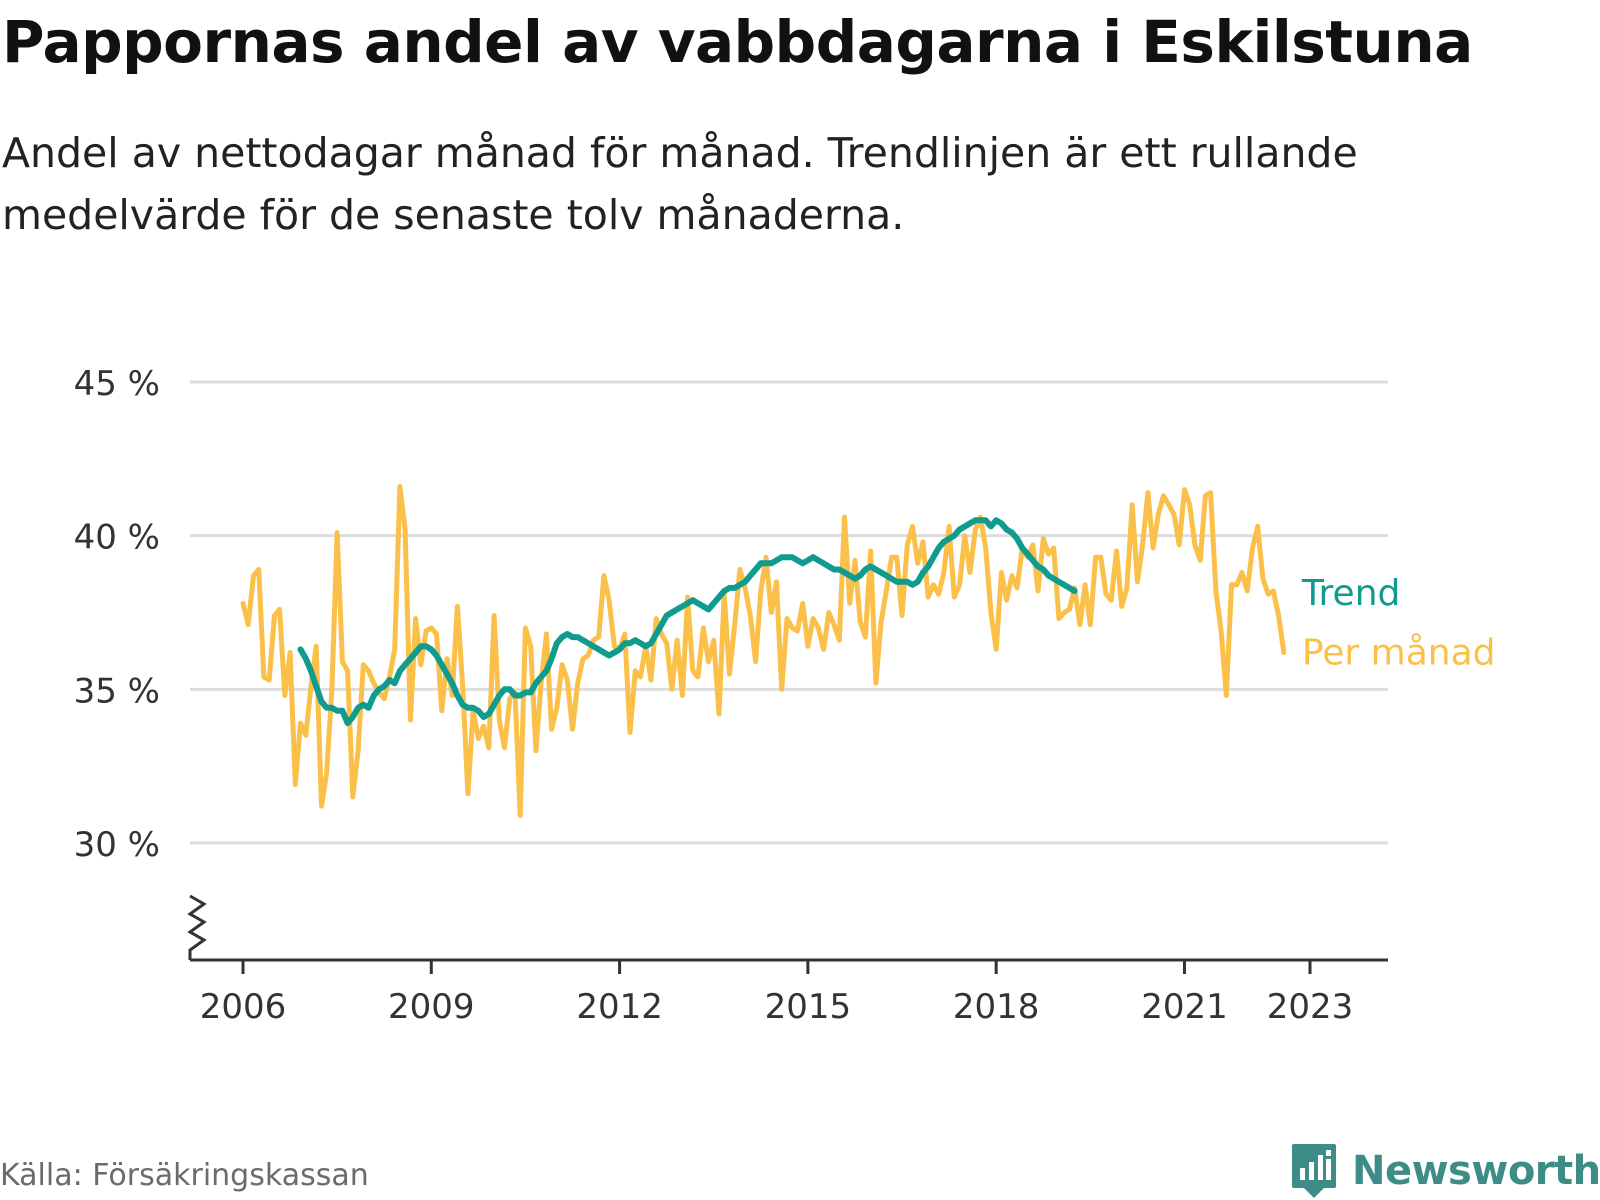 The width and height of the screenshot is (1600, 1200). What do you see at coordinates (996, 1007) in the screenshot?
I see `x-tick-label: 2018` at bounding box center [996, 1007].